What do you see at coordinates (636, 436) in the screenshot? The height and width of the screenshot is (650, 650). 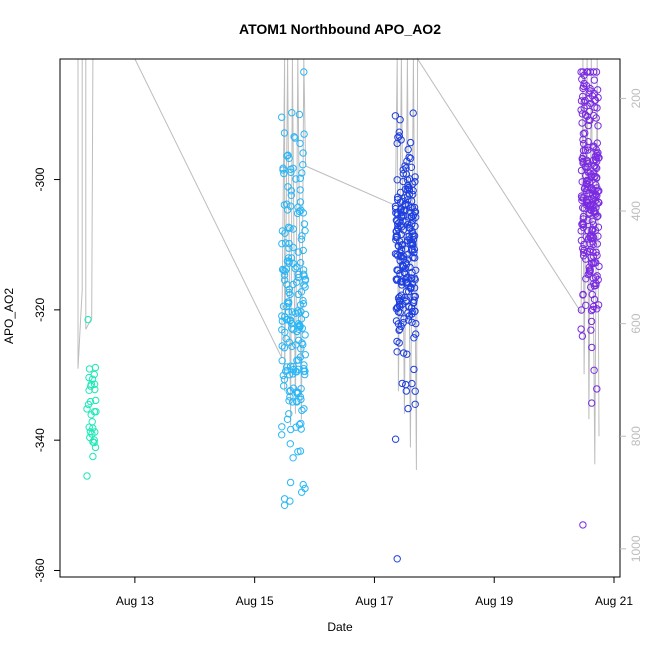 I see `y2-tick-label: 800` at bounding box center [636, 436].